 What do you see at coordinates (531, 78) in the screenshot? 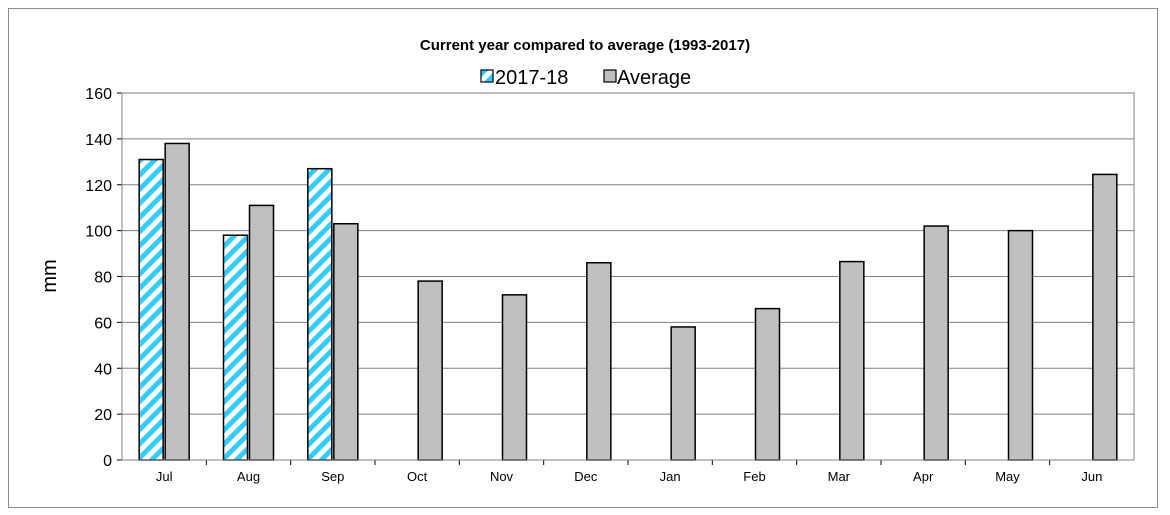
I see `legend-label-2017-18: 2017-18` at bounding box center [531, 78].